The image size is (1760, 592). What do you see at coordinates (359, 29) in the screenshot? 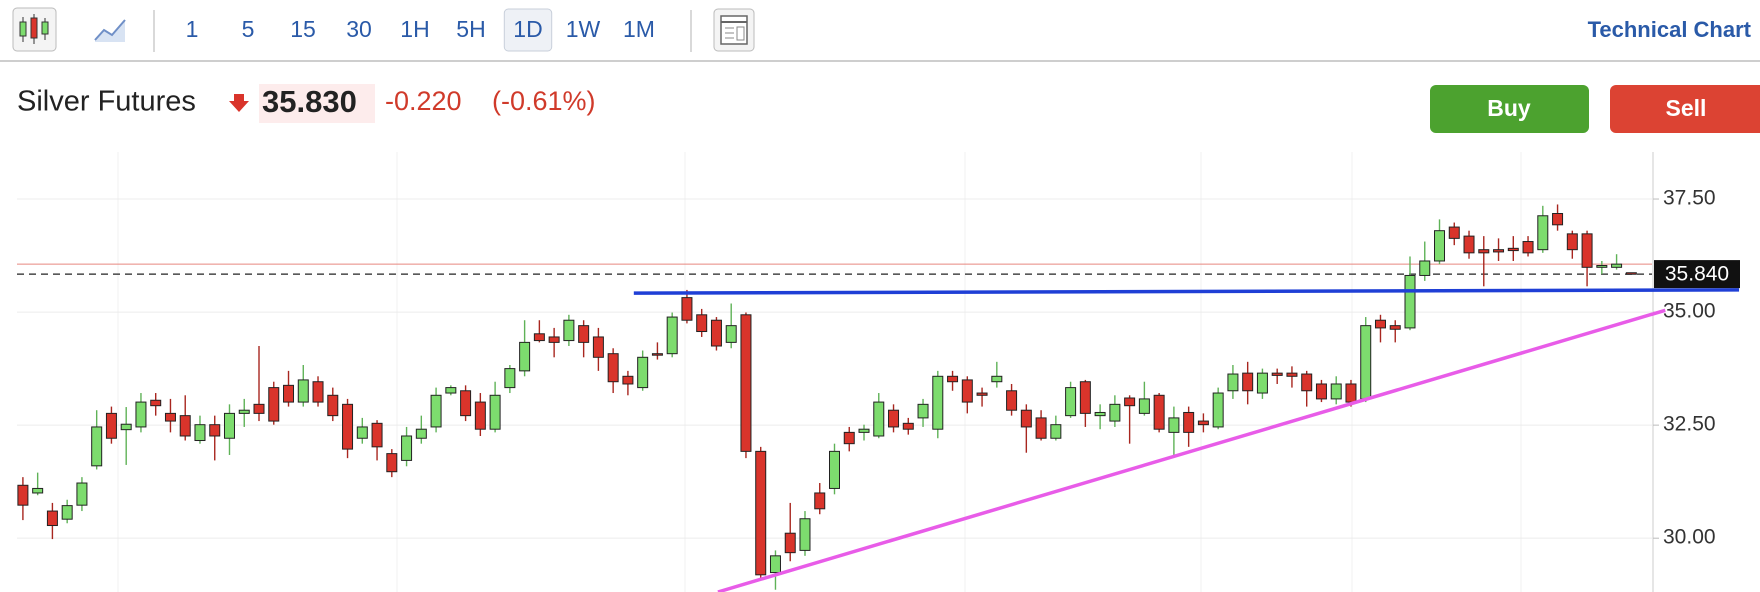
I see `interval: 30` at bounding box center [359, 29].